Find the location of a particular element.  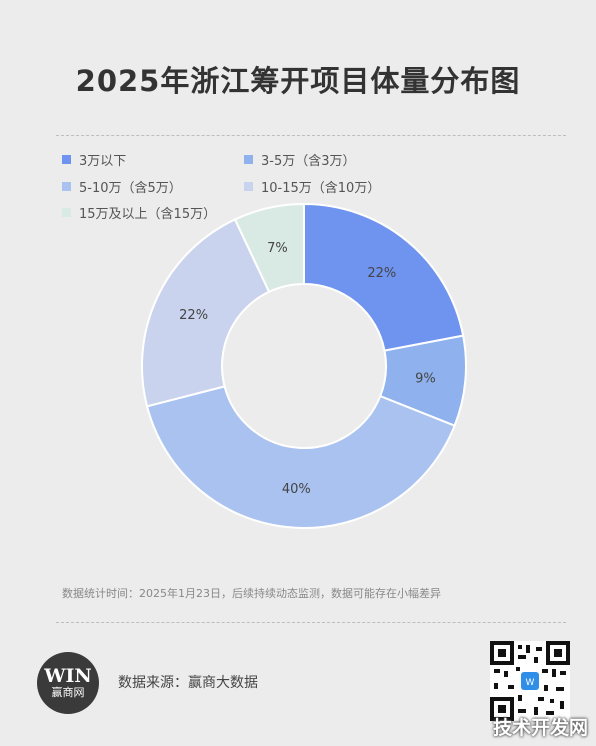

data-source: 数据来源：赢商大数据 is located at coordinates (188, 683).